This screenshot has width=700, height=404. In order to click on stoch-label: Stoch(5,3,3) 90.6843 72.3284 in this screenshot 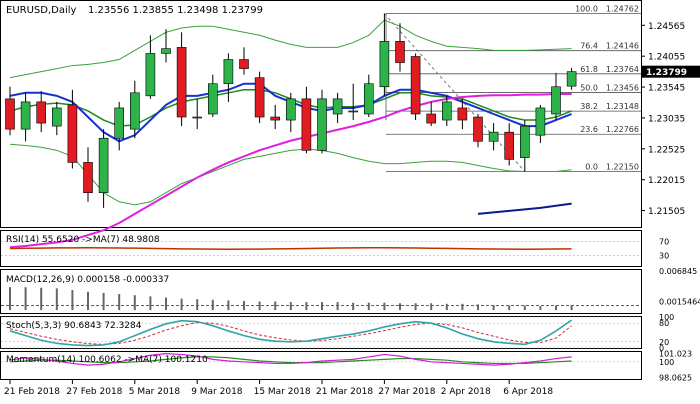, I will do `click(74, 326)`.